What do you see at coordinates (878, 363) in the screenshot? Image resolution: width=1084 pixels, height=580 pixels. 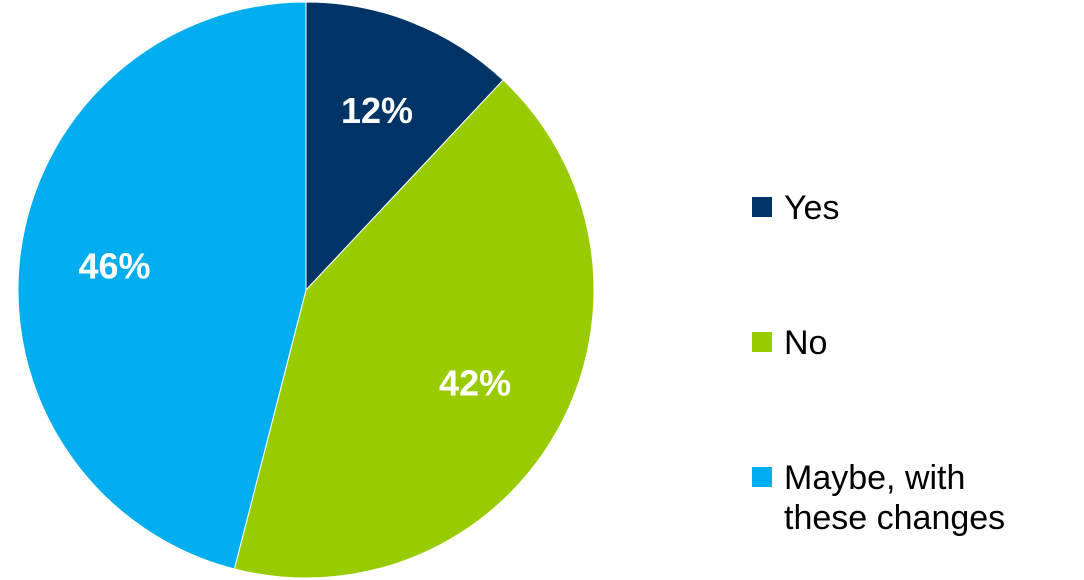 I see `legend: Yes No Maybe, with these changes` at bounding box center [878, 363].